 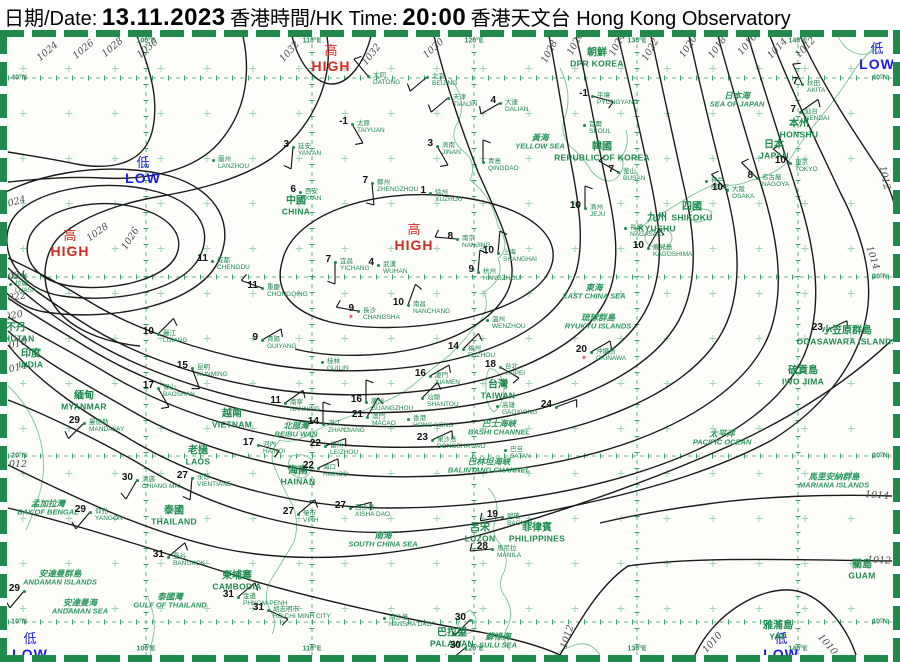 I want to click on station-name: 雷州 LEIZHOU, so click(x=344, y=449).